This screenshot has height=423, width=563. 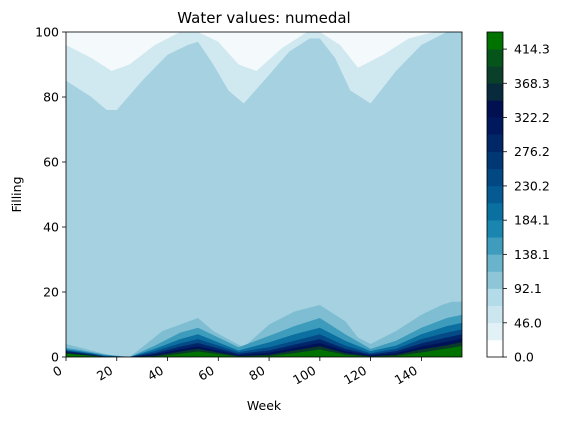 I want to click on x-tick-label: 40, so click(x=155, y=373).